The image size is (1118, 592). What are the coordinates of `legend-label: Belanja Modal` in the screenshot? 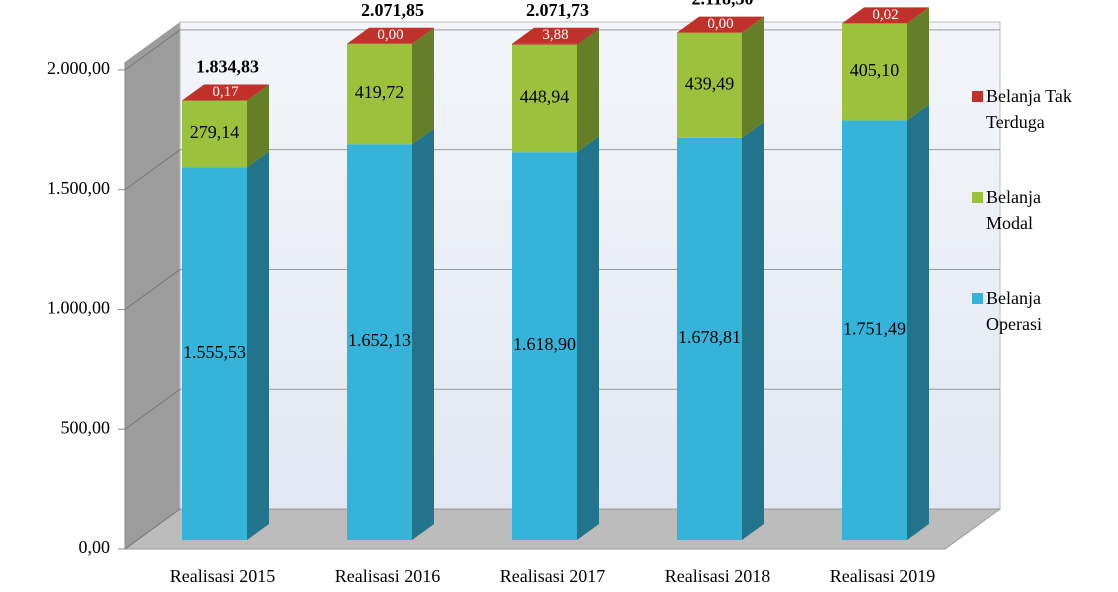 It's located at (1013, 210).